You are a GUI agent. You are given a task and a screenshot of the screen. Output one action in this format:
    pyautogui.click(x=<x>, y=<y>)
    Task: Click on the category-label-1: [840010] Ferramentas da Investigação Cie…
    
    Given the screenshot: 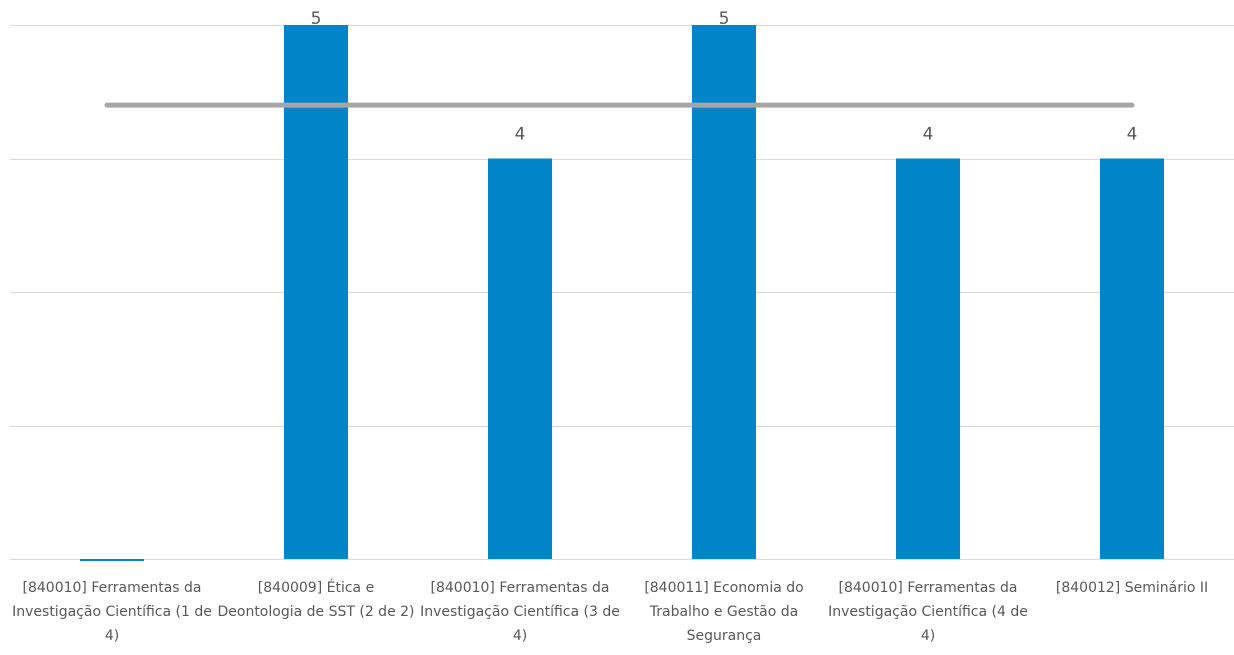 What is the action you would take?
    pyautogui.click(x=112, y=612)
    